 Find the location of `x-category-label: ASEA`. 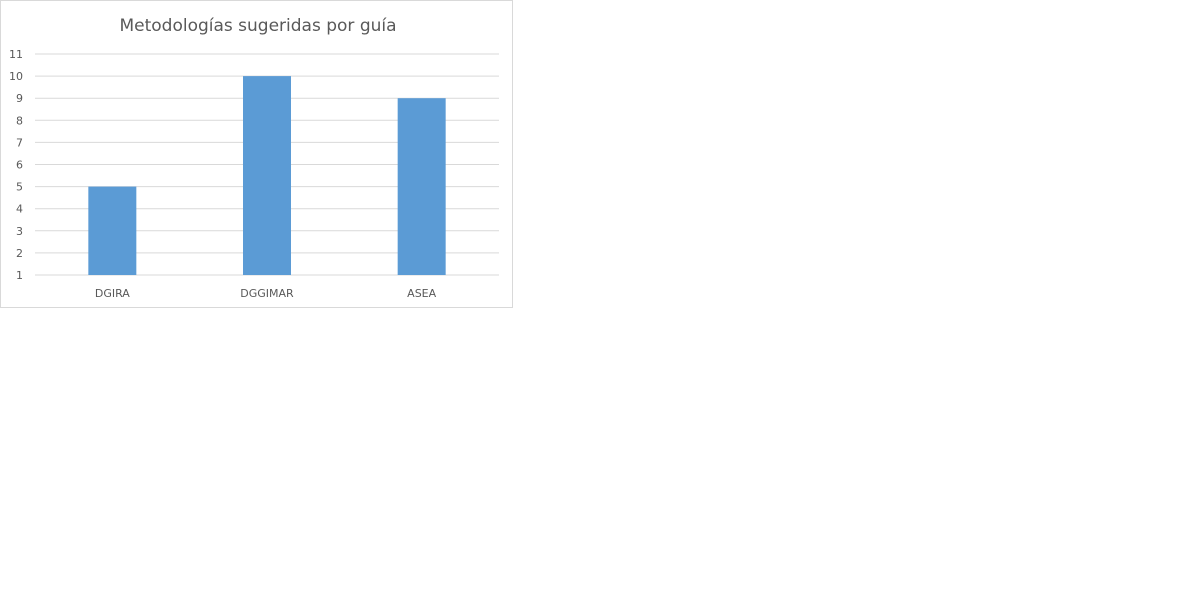

x-category-label: ASEA is located at coordinates (421, 293).